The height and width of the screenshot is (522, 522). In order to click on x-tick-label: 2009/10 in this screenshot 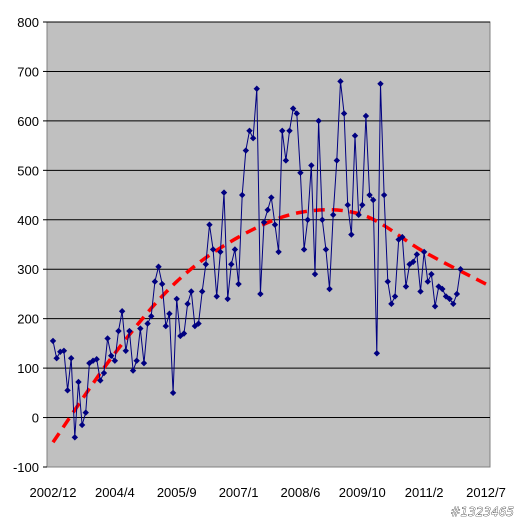, I will do `click(362, 492)`.